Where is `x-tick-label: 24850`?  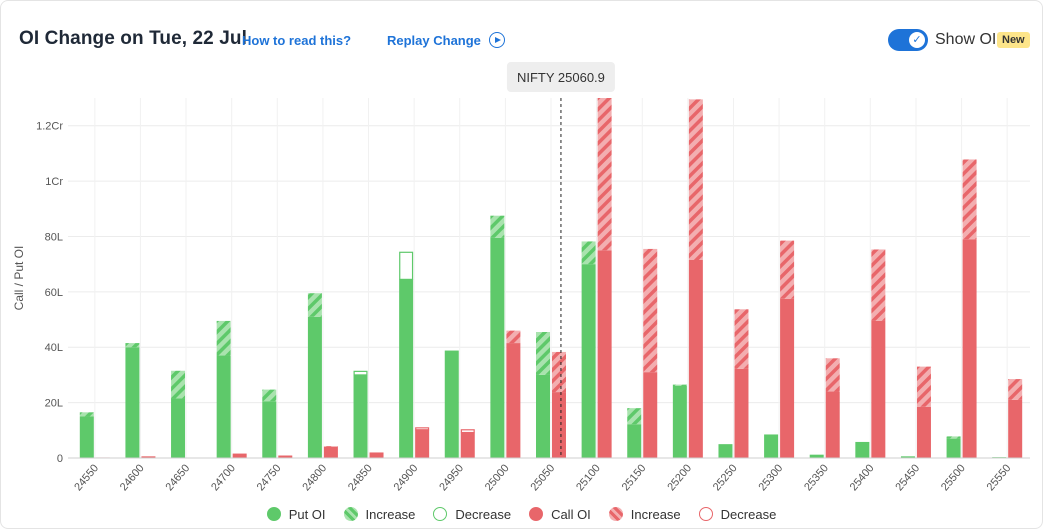 x-tick-label: 24850 is located at coordinates (360, 477).